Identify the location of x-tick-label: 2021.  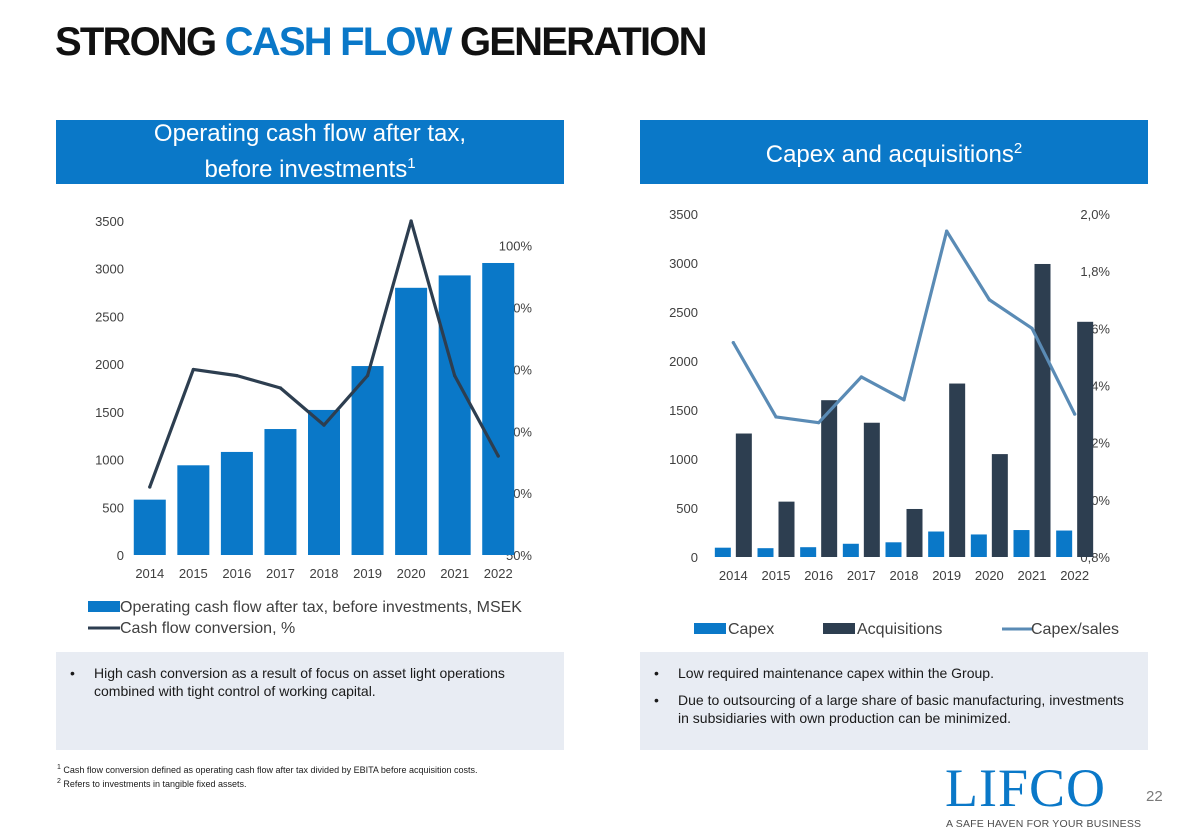
(454, 573).